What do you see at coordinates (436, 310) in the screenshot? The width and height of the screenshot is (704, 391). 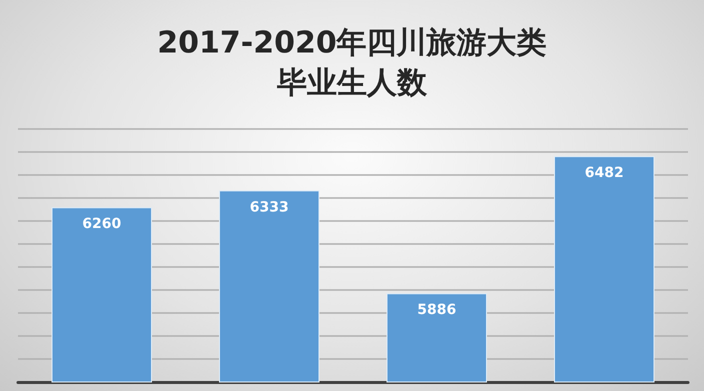 I see `data-label: 5886` at bounding box center [436, 310].